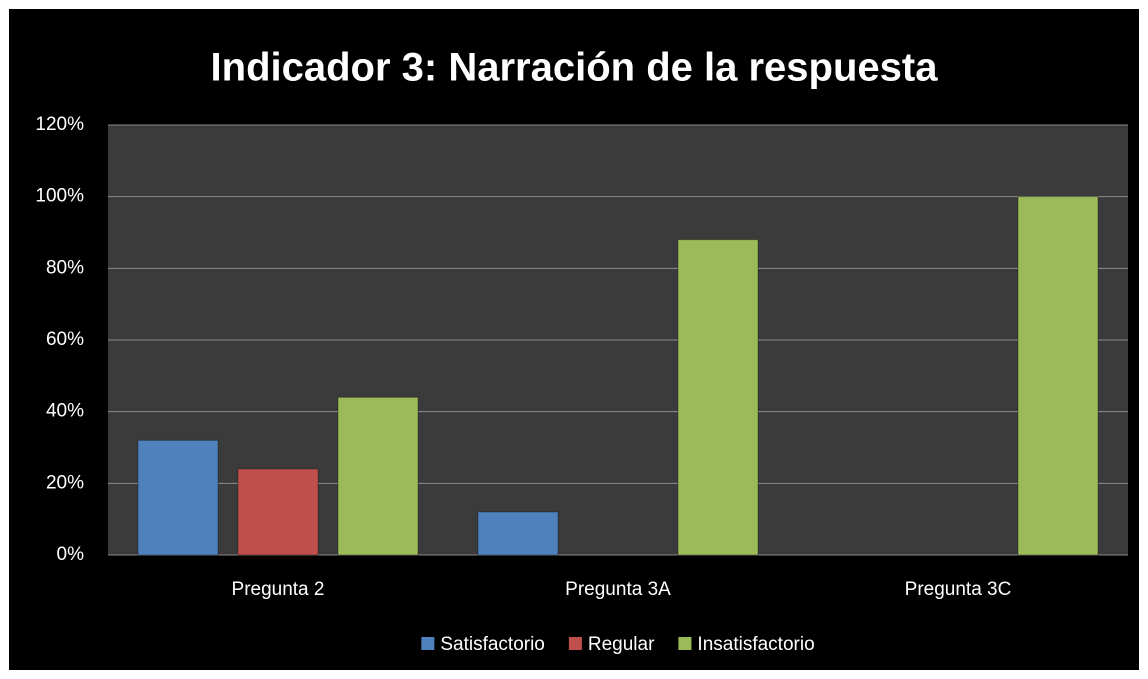 This screenshot has height=679, width=1148. What do you see at coordinates (65, 267) in the screenshot?
I see `y-tick-label: 80%` at bounding box center [65, 267].